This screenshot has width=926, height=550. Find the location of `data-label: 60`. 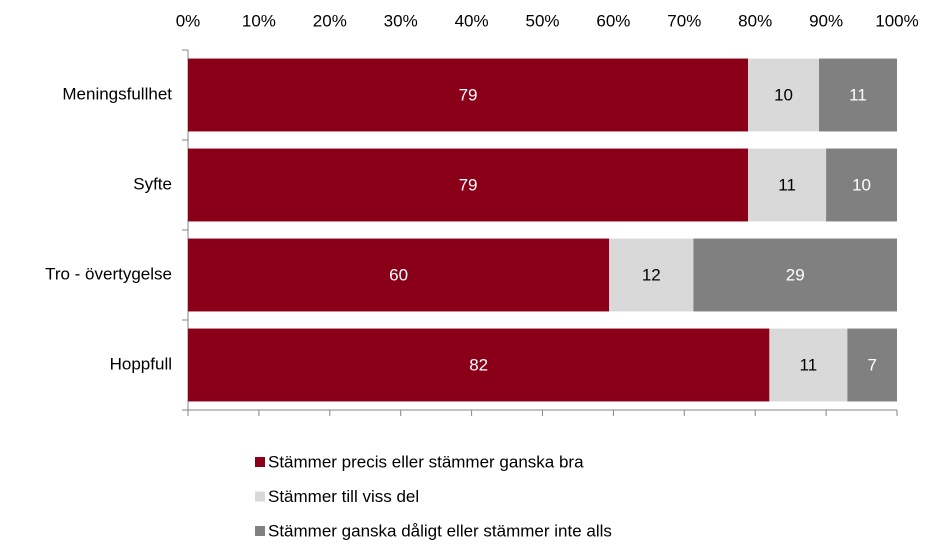

data-label: 60 is located at coordinates (398, 274).